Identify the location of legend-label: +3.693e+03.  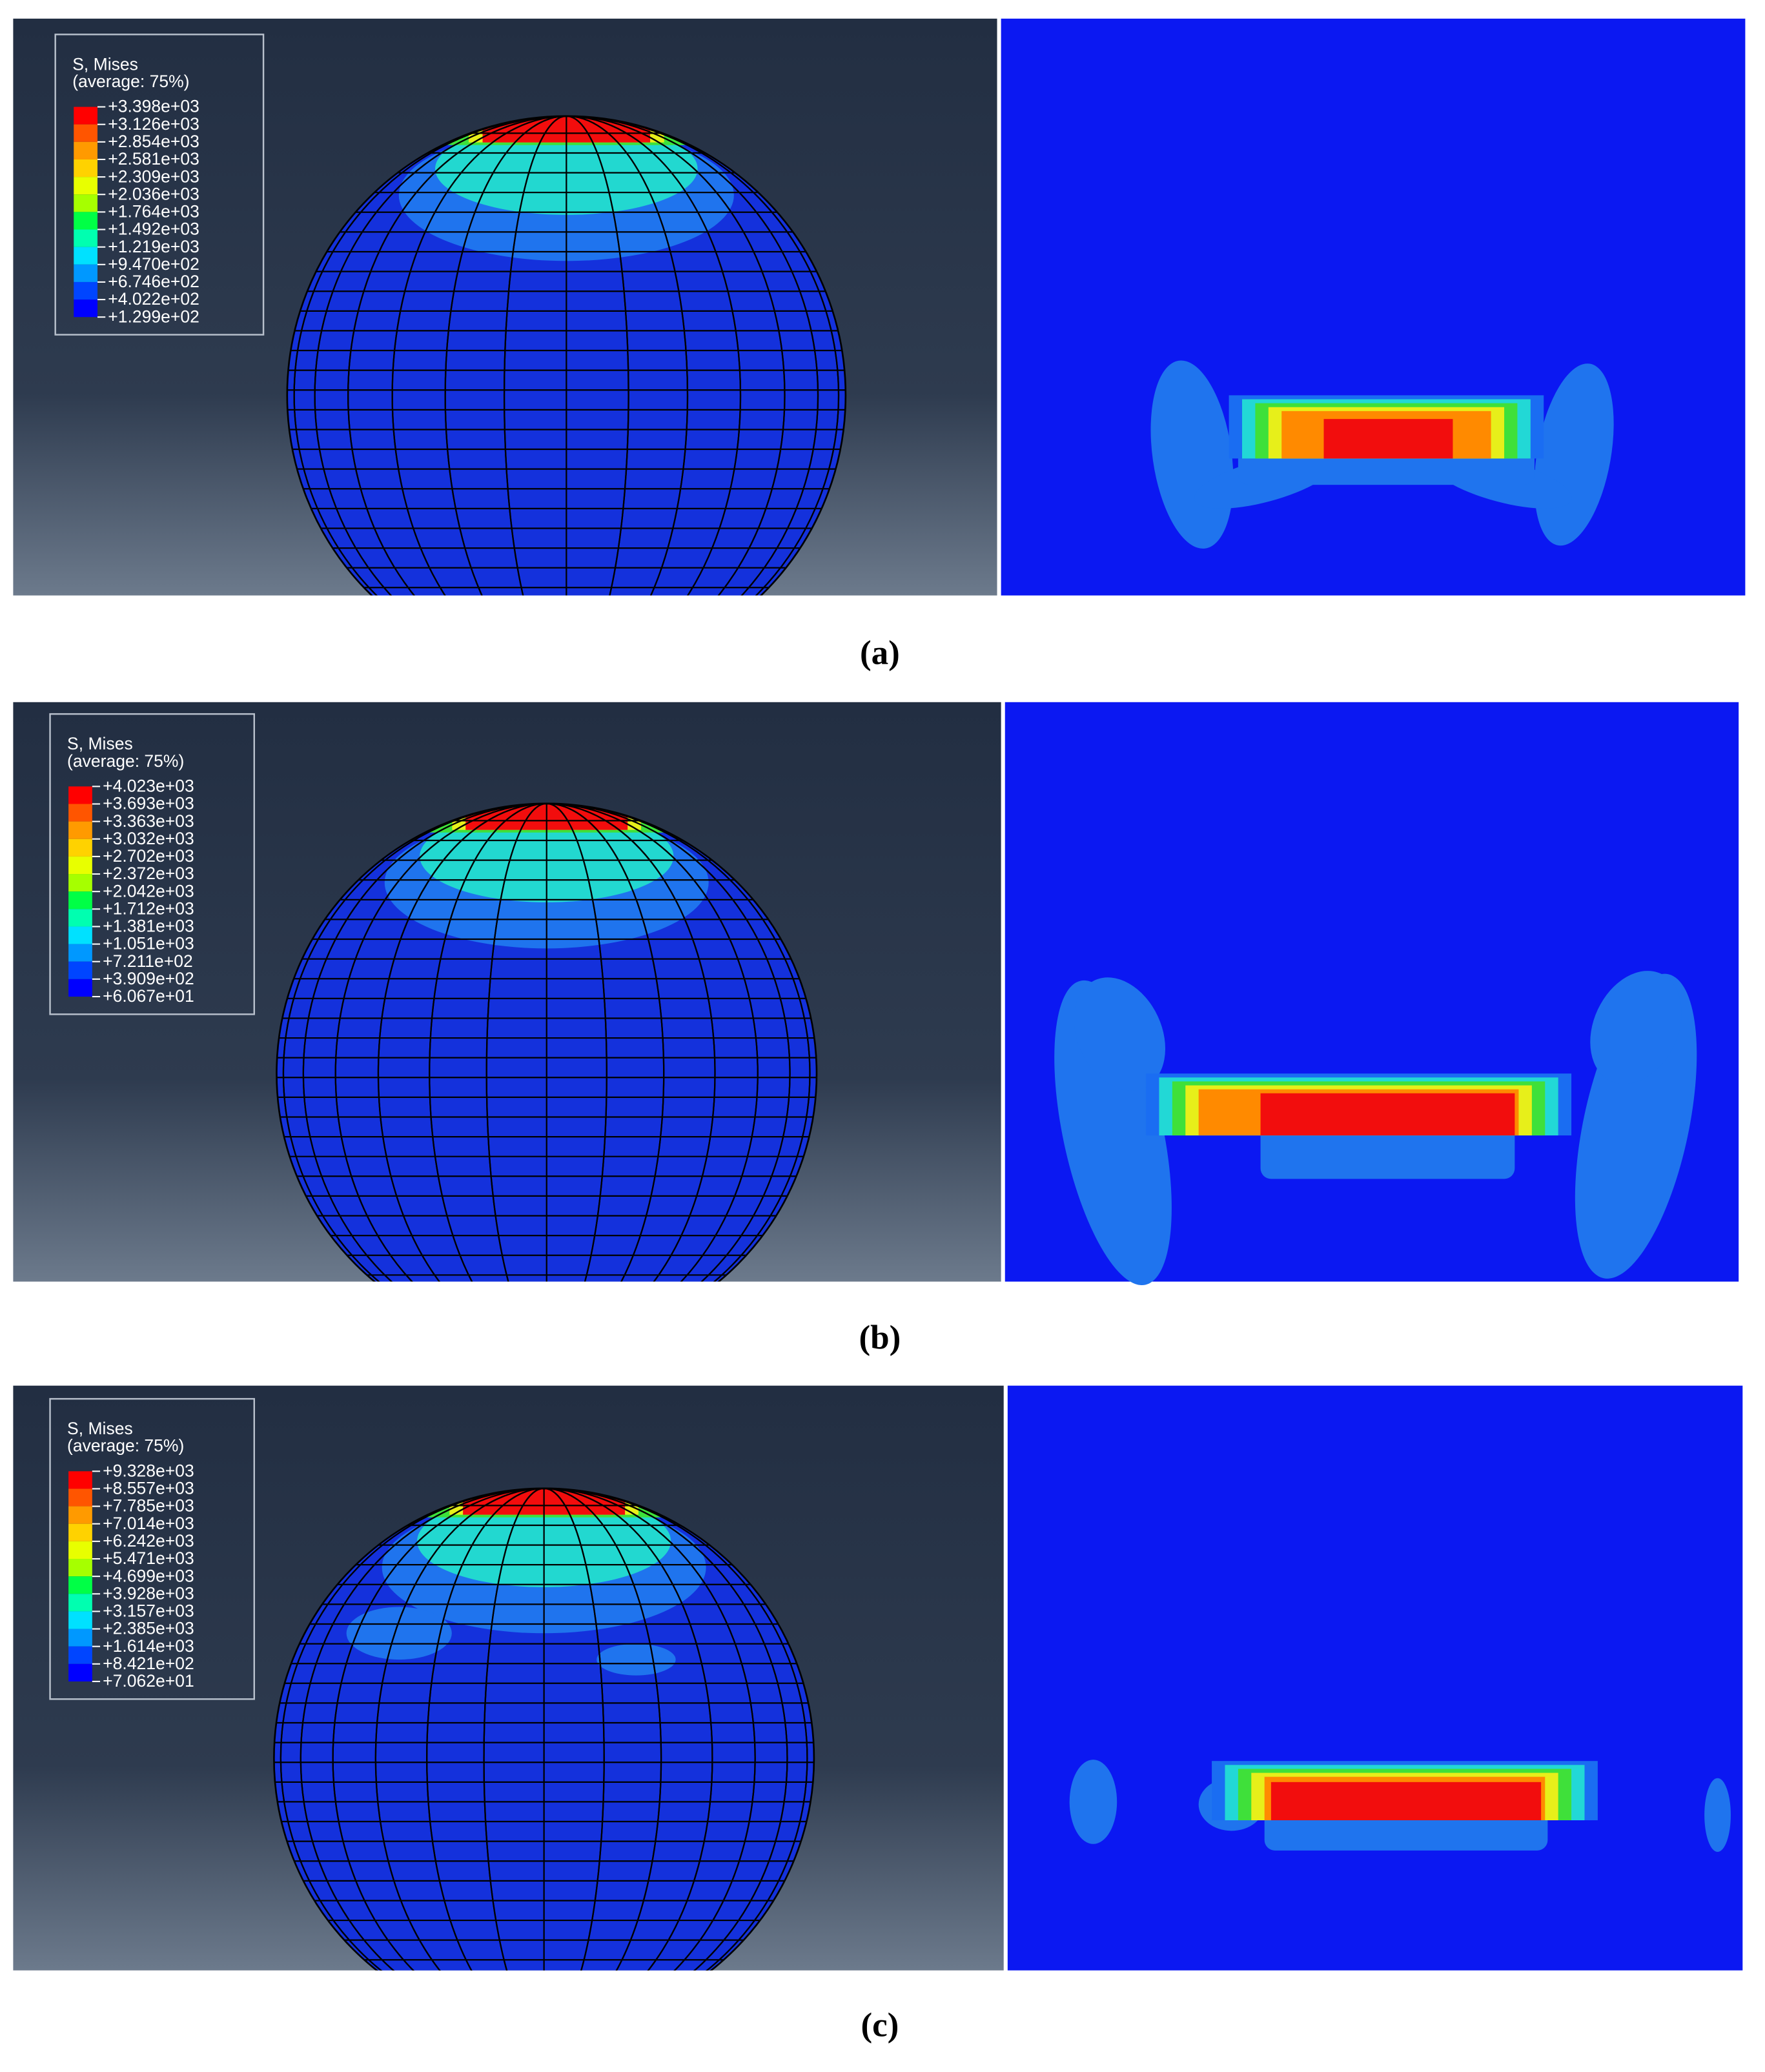
(148, 803).